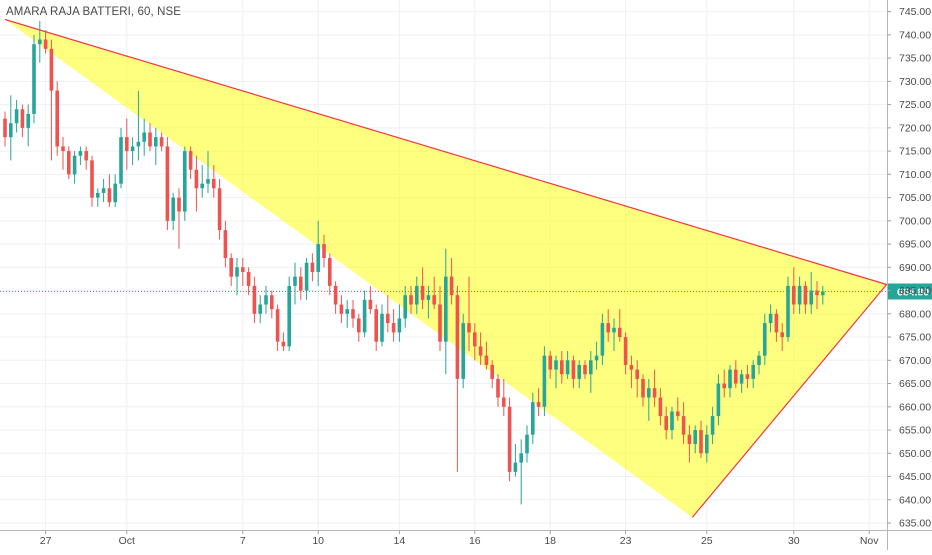  Describe the element at coordinates (466, 538) in the screenshot. I see `time-axis: 27 Oct 7 10 14 16 18 23 25 30 Nov` at that location.